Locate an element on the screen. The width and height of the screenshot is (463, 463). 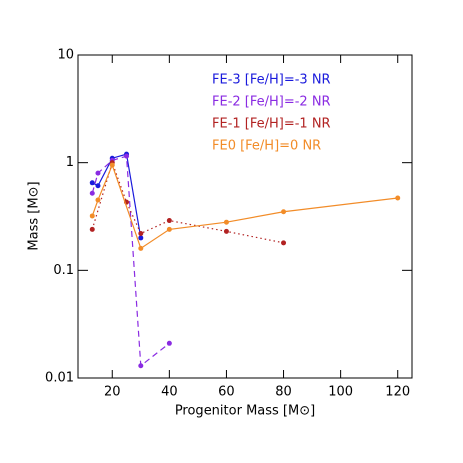
x-tick-label: 60 is located at coordinates (226, 392).